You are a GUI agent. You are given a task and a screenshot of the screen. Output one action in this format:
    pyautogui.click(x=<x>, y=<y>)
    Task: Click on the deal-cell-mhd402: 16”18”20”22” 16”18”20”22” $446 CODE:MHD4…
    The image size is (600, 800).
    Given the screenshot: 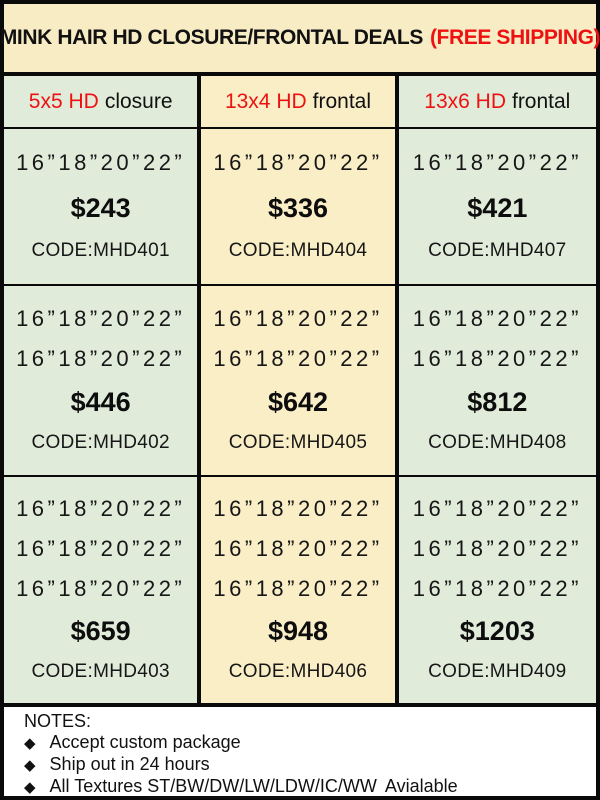 What is the action you would take?
    pyautogui.click(x=103, y=381)
    